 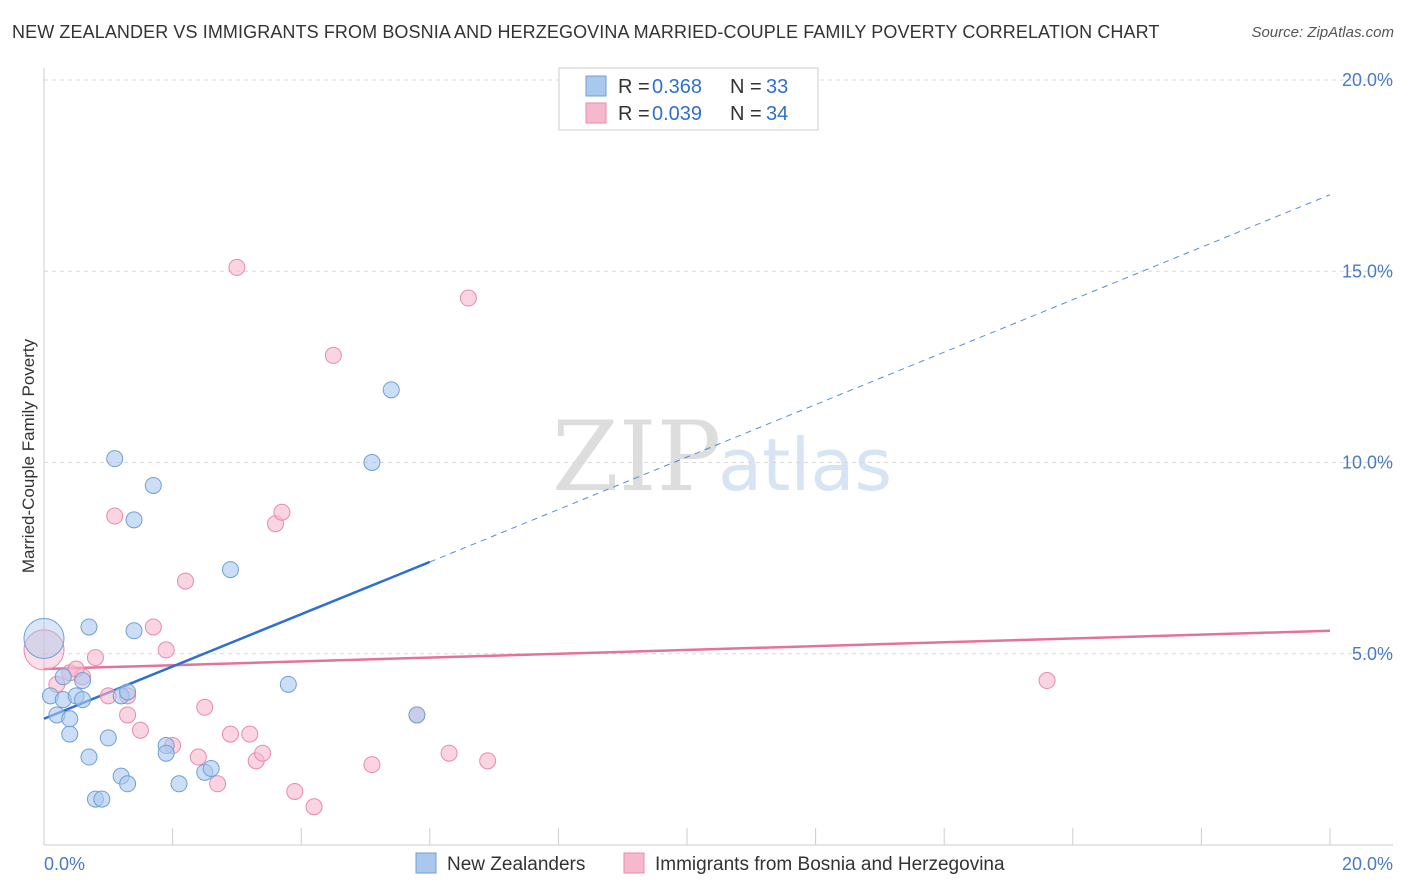 I want to click on watermark-zip: ZIP, so click(x=636, y=457).